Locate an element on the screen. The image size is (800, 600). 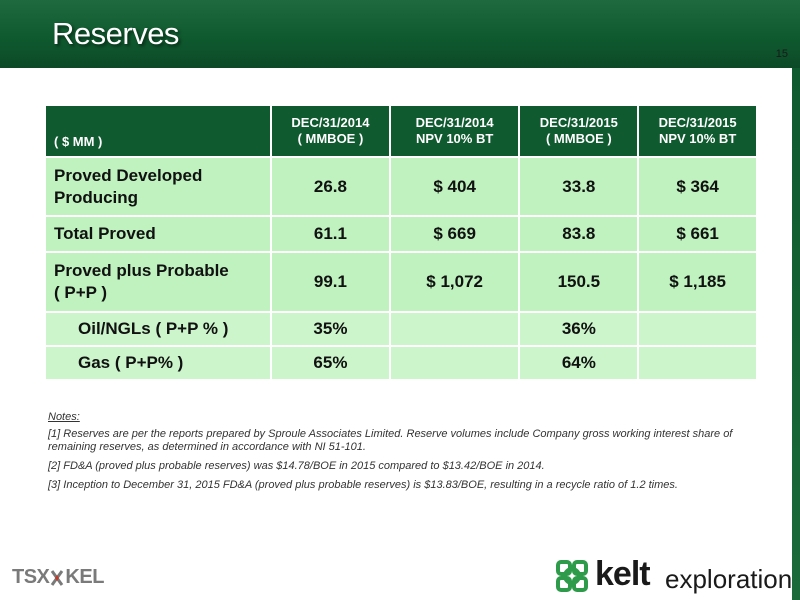
header-units: ( $ MM ) is located at coordinates (158, 131).